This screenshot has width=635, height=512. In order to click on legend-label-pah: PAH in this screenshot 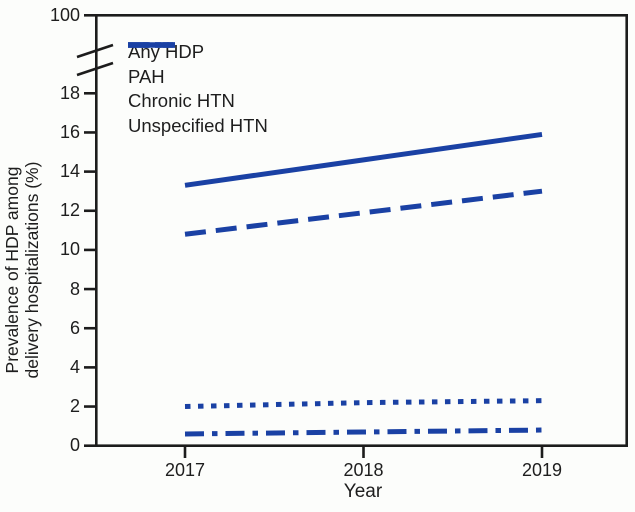, I will do `click(146, 76)`.